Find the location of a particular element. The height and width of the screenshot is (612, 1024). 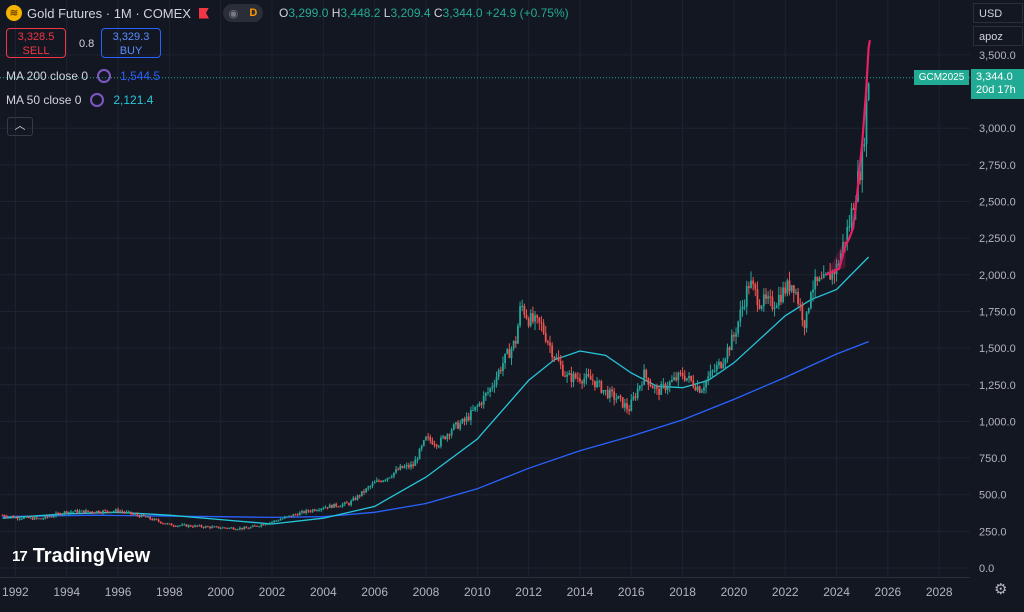

tradingview-logo: 17 TradingView is located at coordinates (81, 556).